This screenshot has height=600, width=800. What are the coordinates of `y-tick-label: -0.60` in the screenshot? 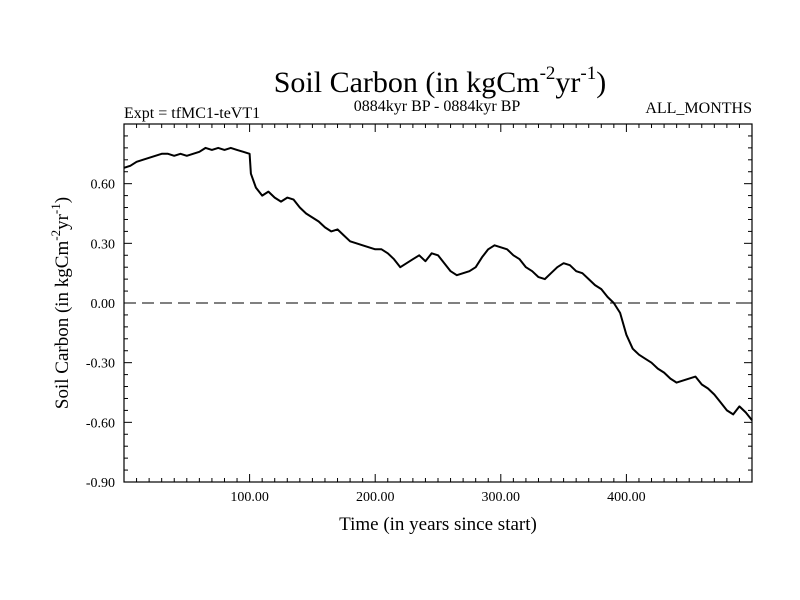 It's located at (100, 423).